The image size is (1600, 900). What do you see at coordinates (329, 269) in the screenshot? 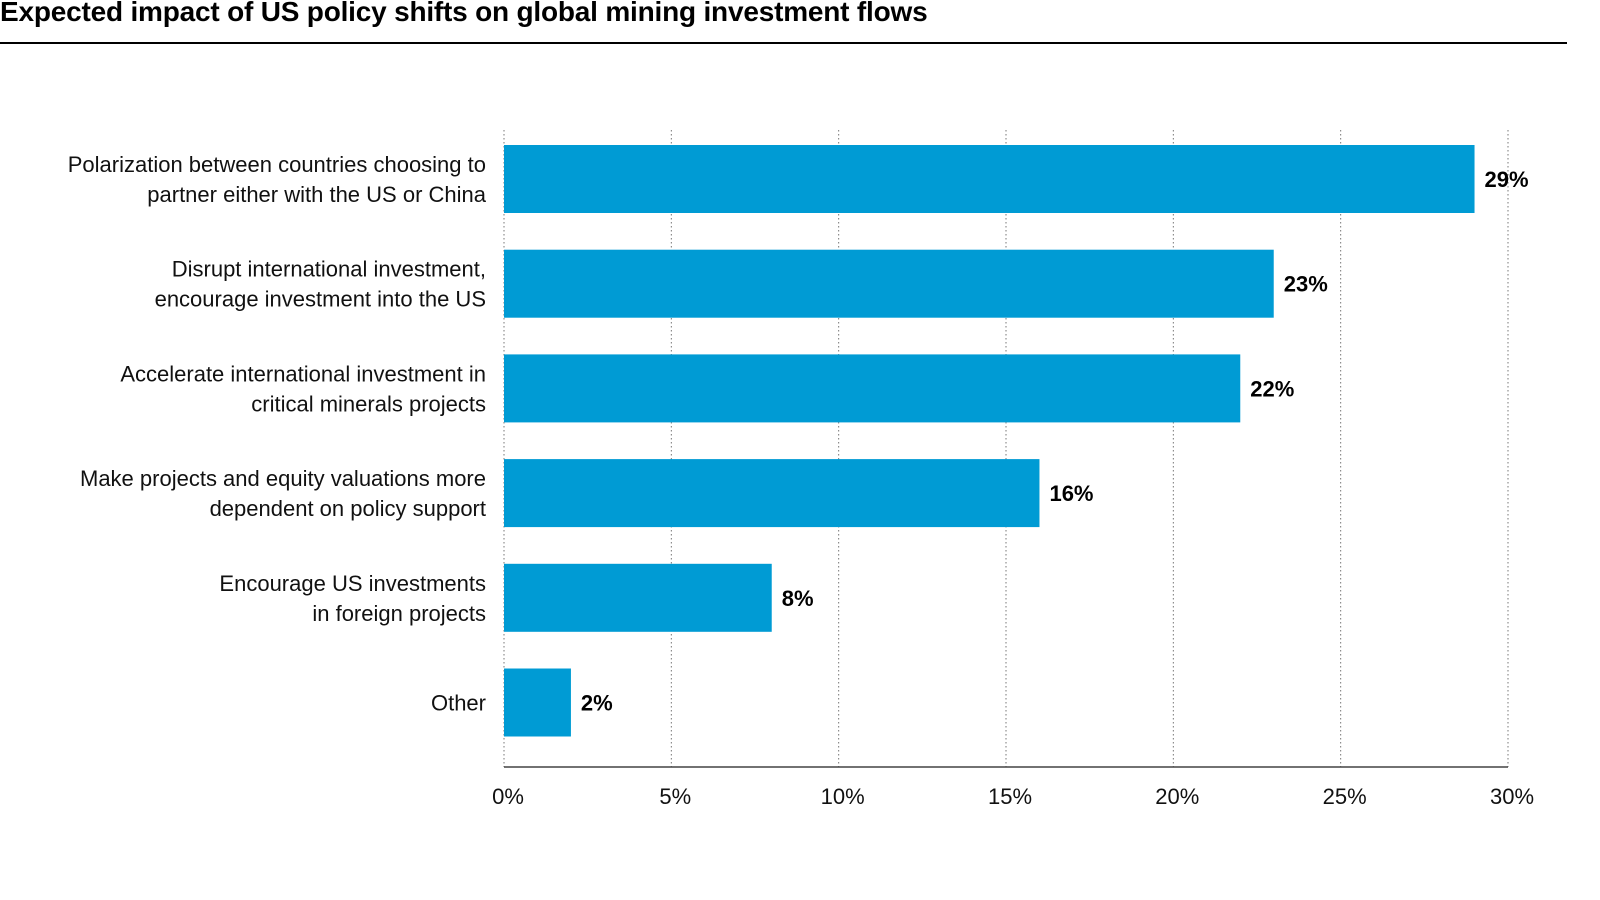
I see `category-label: Disrupt international investment,` at bounding box center [329, 269].